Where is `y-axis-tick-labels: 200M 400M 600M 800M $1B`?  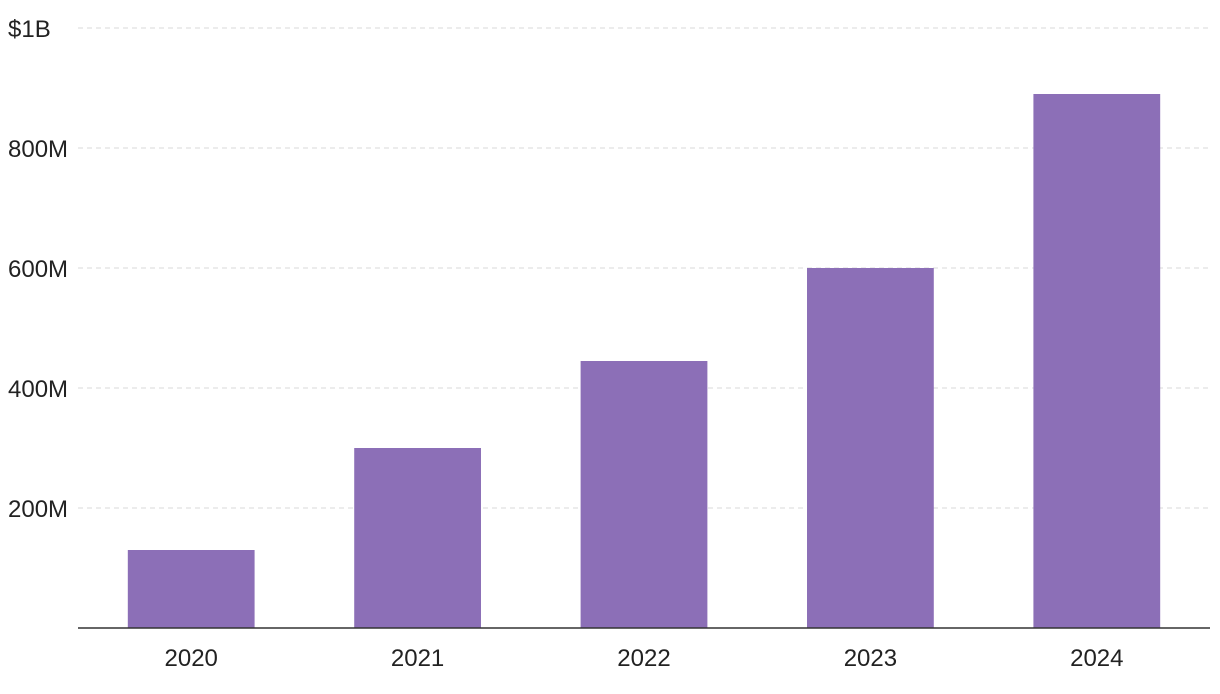 y-axis-tick-labels: 200M 400M 600M 800M $1B is located at coordinates (38, 269).